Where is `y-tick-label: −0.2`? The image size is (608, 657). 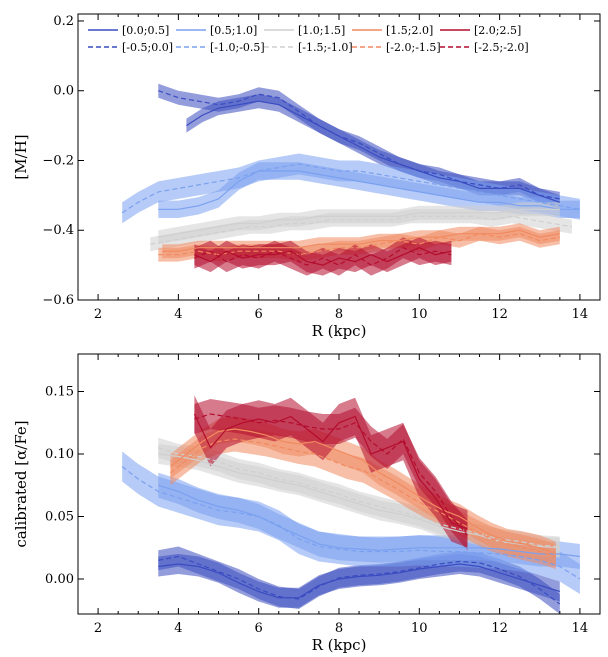
y-tick-label: −0.2 is located at coordinates (58, 160).